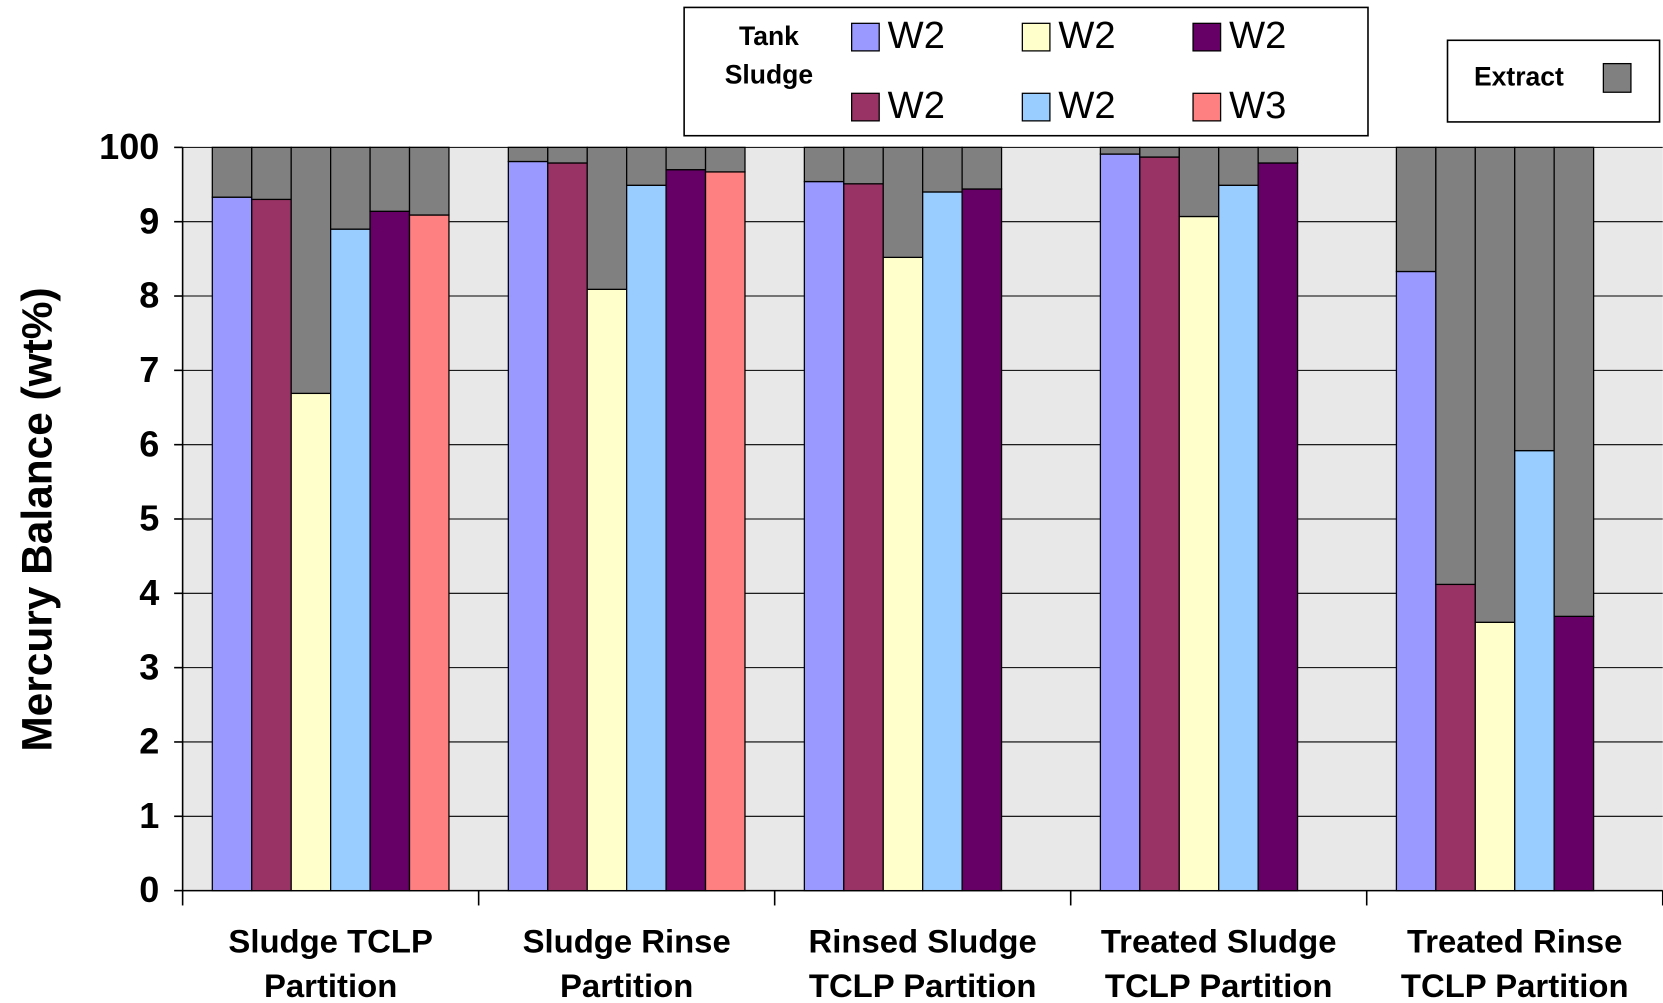 The width and height of the screenshot is (1663, 1003). What do you see at coordinates (1515, 940) in the screenshot?
I see `x-tick-label: Treated Rinse` at bounding box center [1515, 940].